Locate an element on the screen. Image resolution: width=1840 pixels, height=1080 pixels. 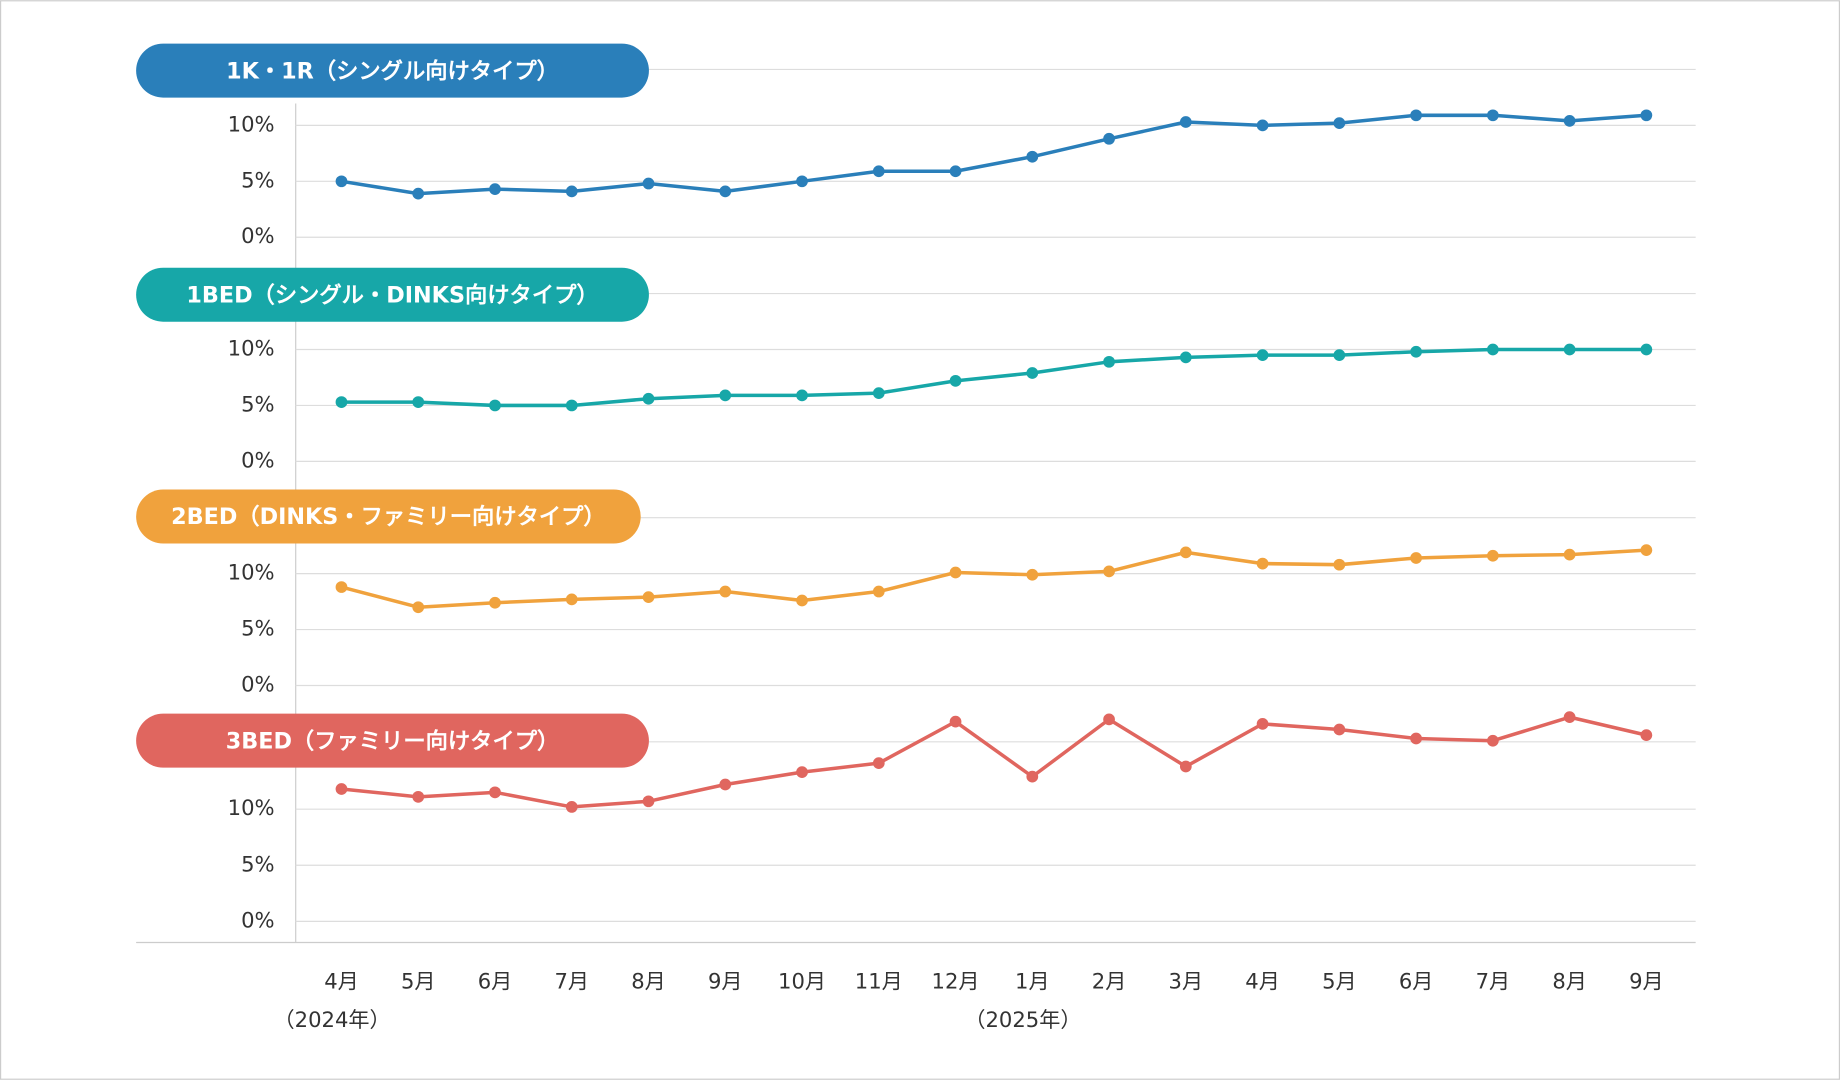
panel-title: 2BED（DINKS・ファミリー向けタイプ） is located at coordinates (388, 516).